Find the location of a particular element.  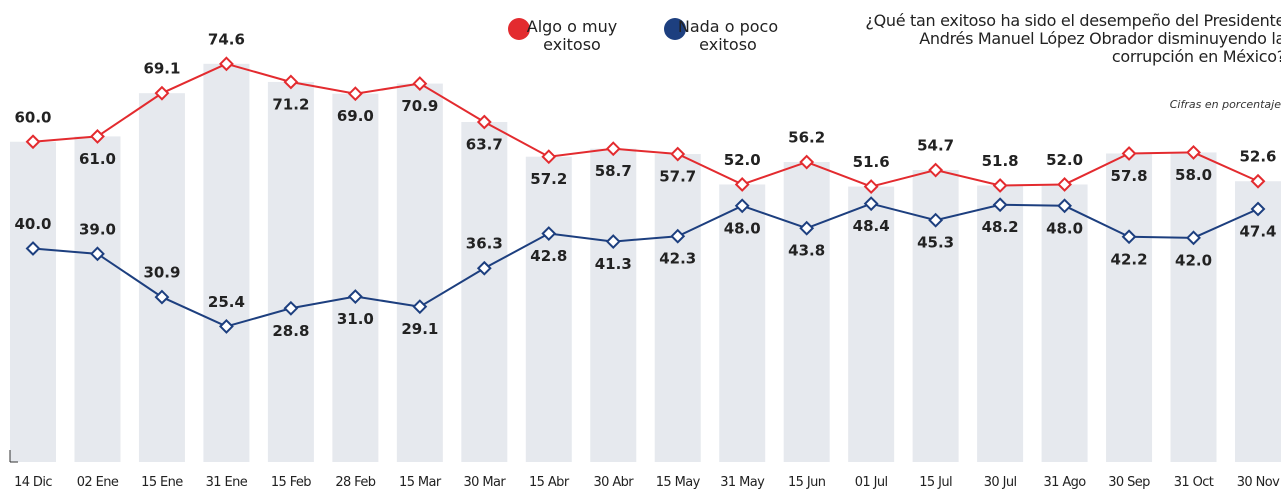

data-label: 48.4 is located at coordinates (871, 226).